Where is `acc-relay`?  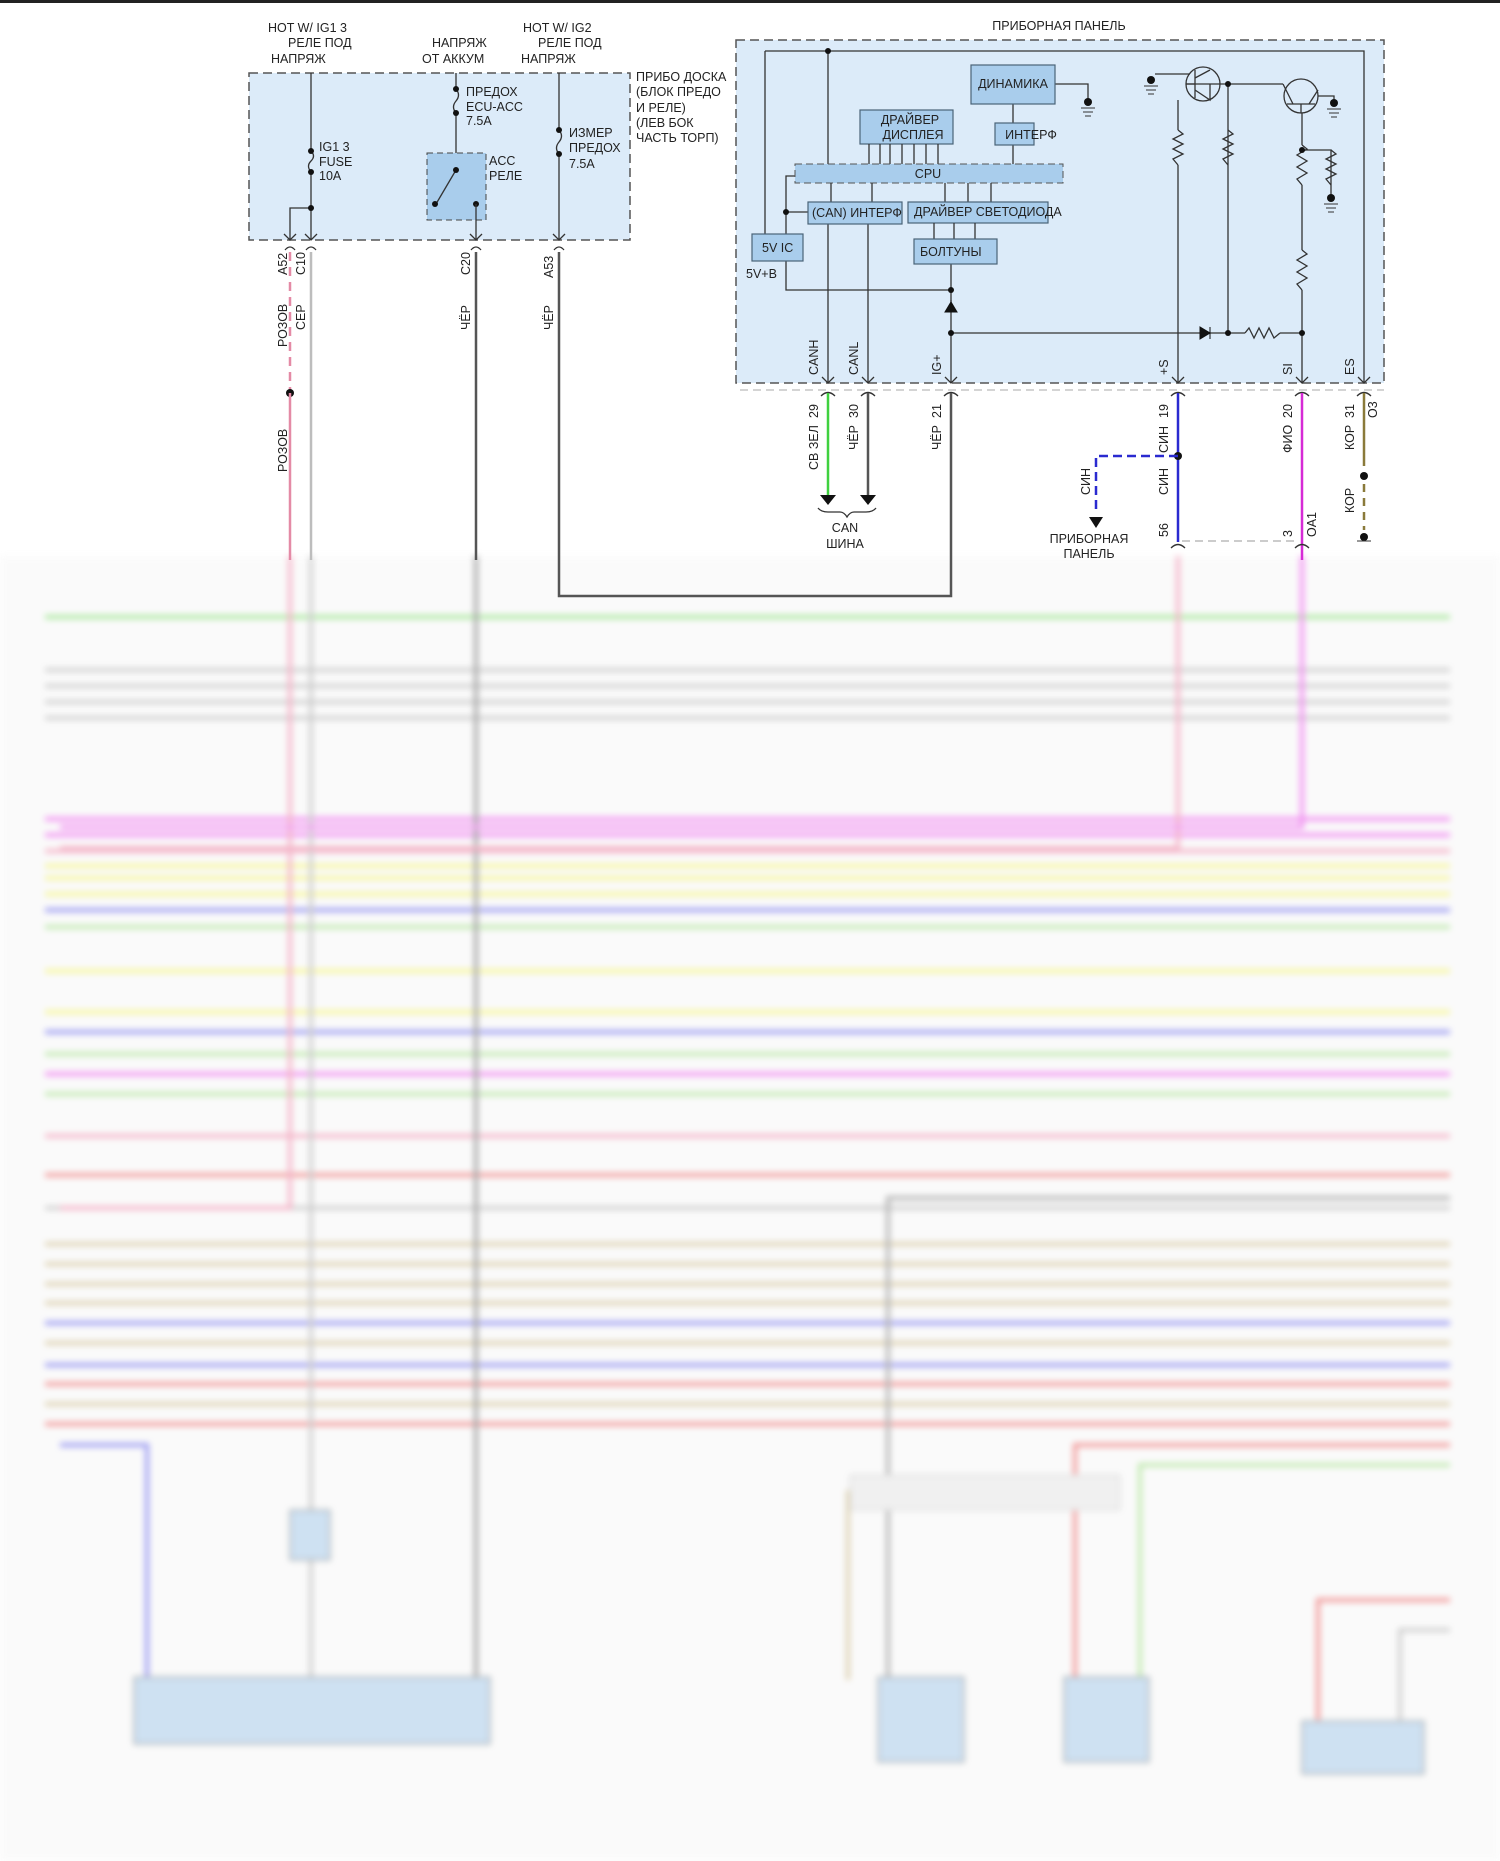
acc-relay is located at coordinates (456, 186).